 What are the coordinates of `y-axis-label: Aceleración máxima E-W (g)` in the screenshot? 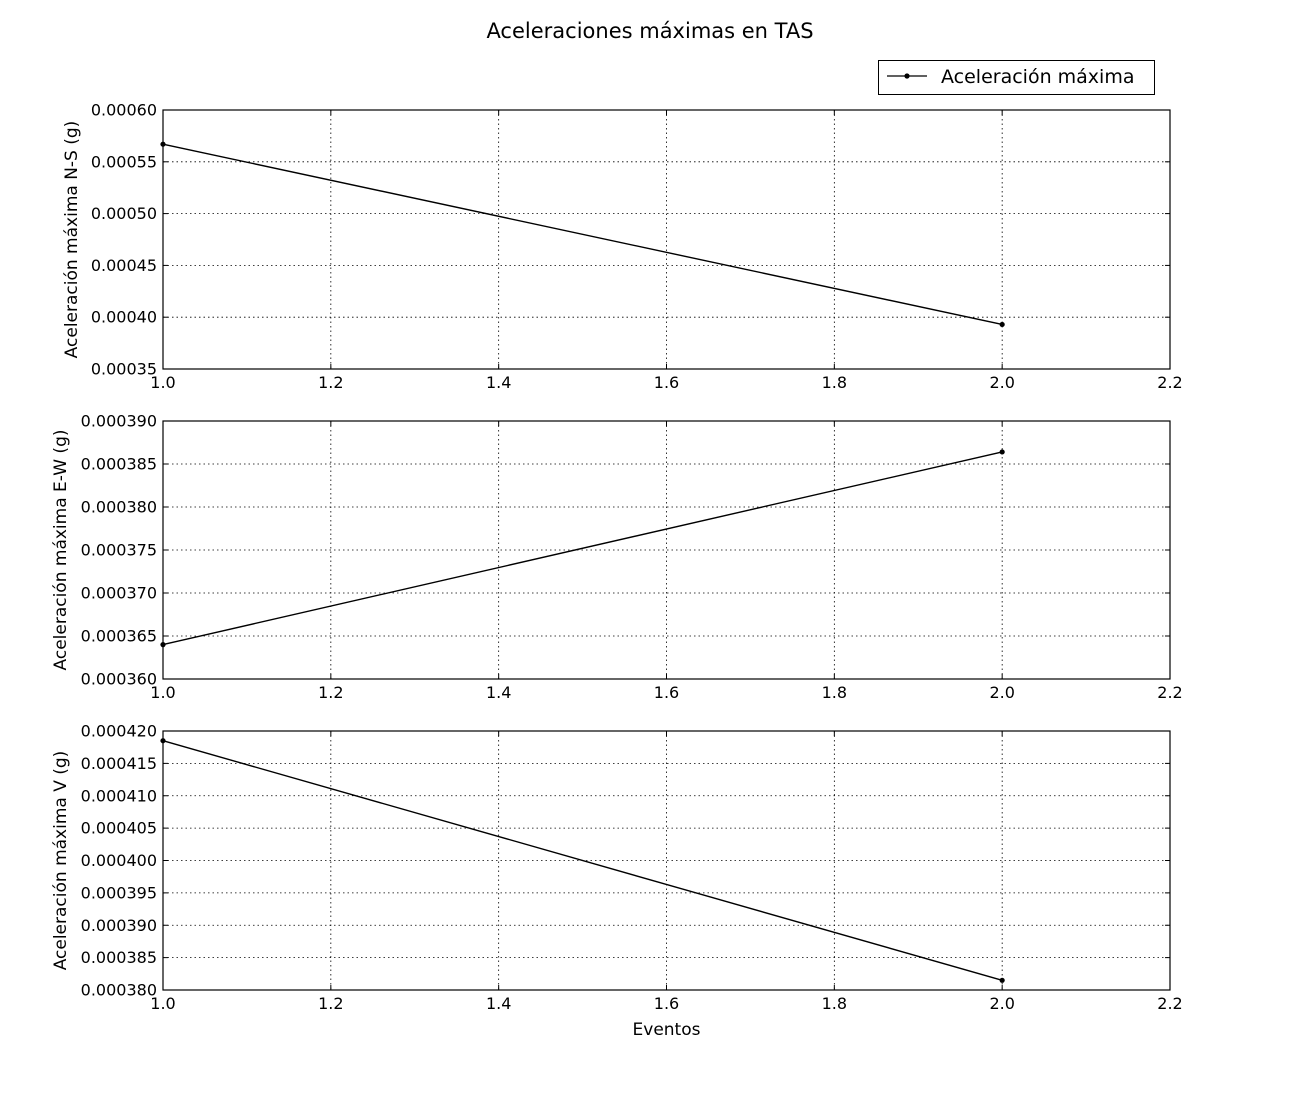 It's located at (61, 550).